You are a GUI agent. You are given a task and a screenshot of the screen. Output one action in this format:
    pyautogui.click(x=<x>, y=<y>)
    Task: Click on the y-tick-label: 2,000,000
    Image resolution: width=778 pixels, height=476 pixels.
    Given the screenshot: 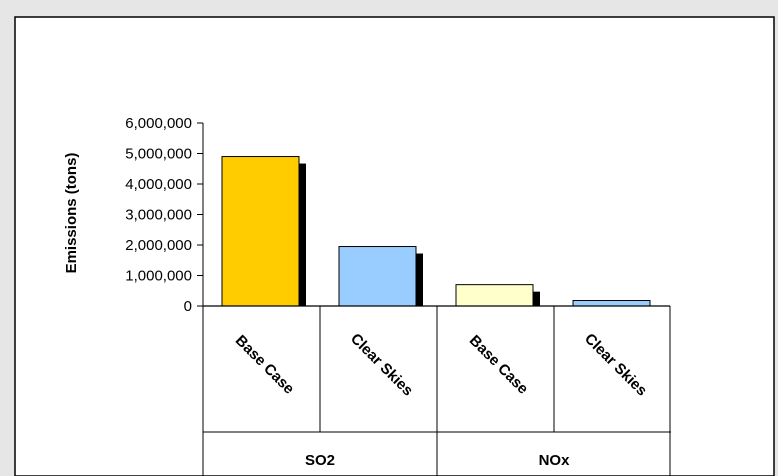 What is the action you would take?
    pyautogui.click(x=158, y=245)
    